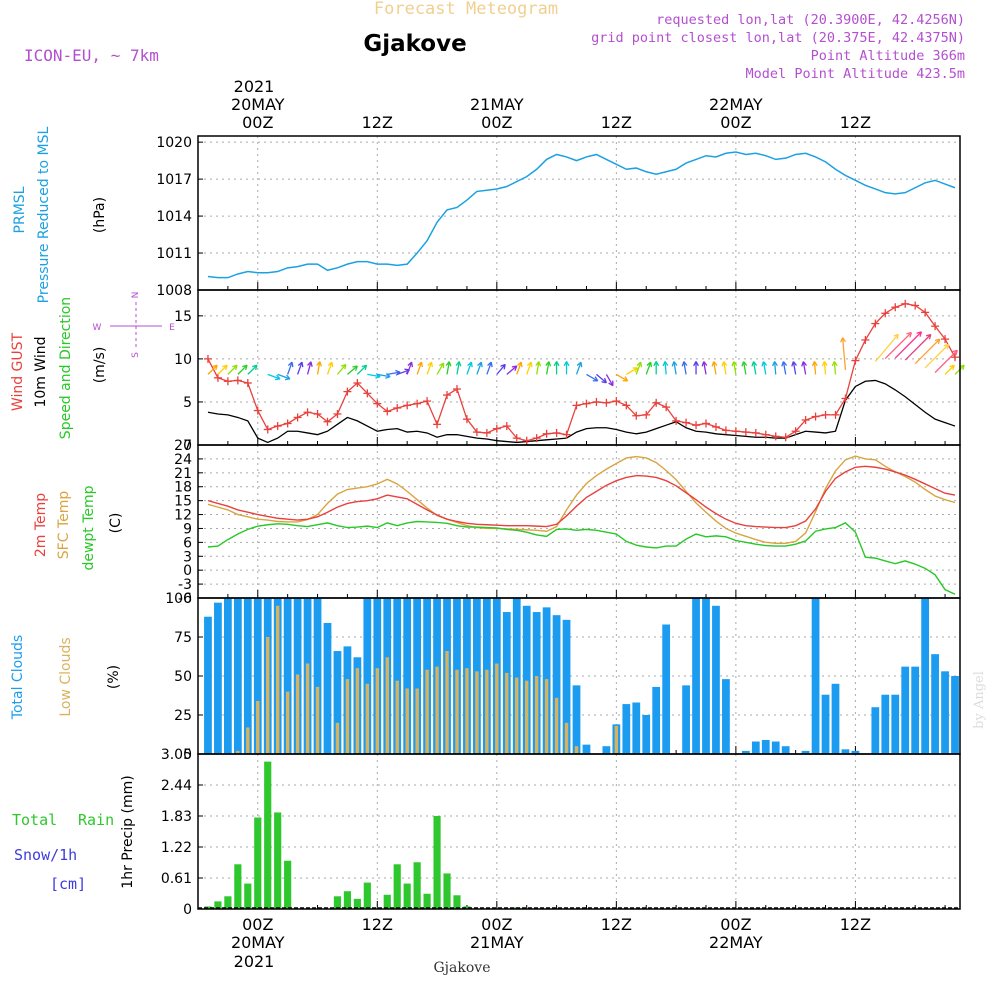 The width and height of the screenshot is (1000, 1000). Describe the element at coordinates (97, 328) in the screenshot. I see `compass-w: W` at that location.